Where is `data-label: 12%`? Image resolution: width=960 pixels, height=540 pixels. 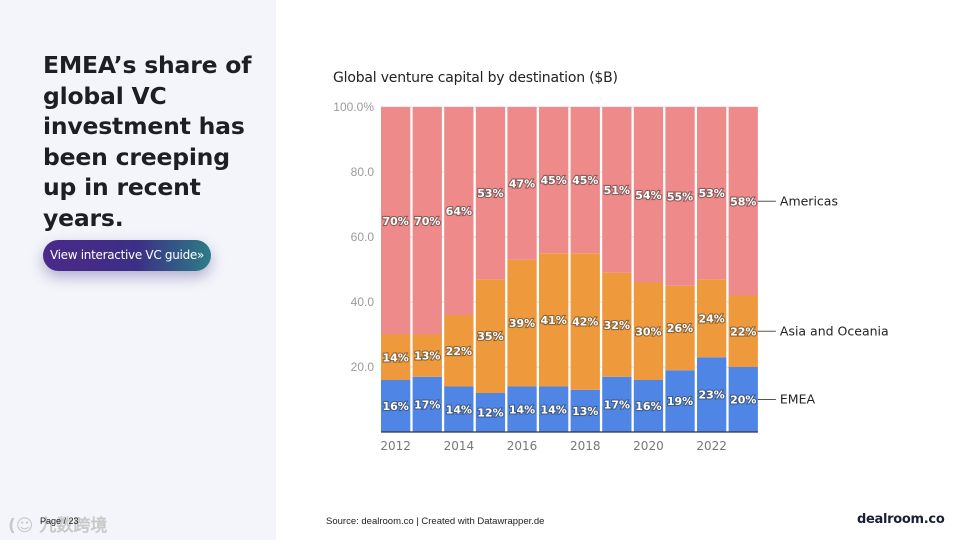
data-label: 12% is located at coordinates (490, 413).